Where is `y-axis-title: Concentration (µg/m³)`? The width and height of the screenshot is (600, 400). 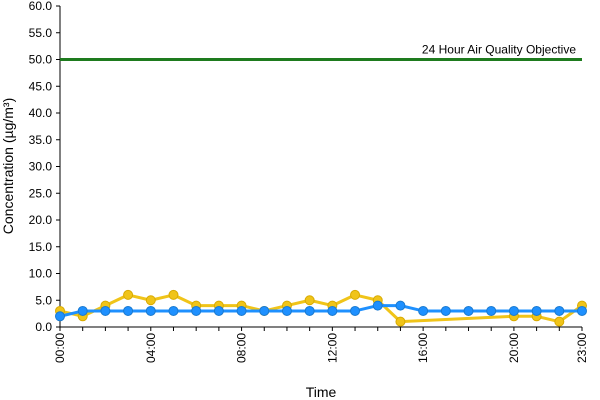 y-axis-title: Concentration (µg/m³) is located at coordinates (8, 166).